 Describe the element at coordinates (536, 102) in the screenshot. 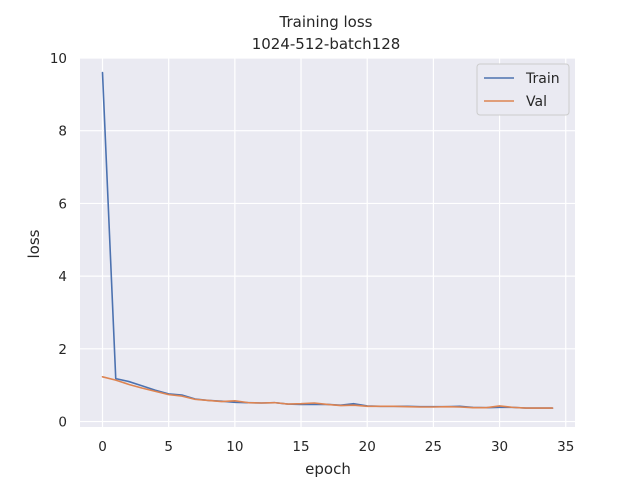

I see `legend-label-val: Val` at that location.